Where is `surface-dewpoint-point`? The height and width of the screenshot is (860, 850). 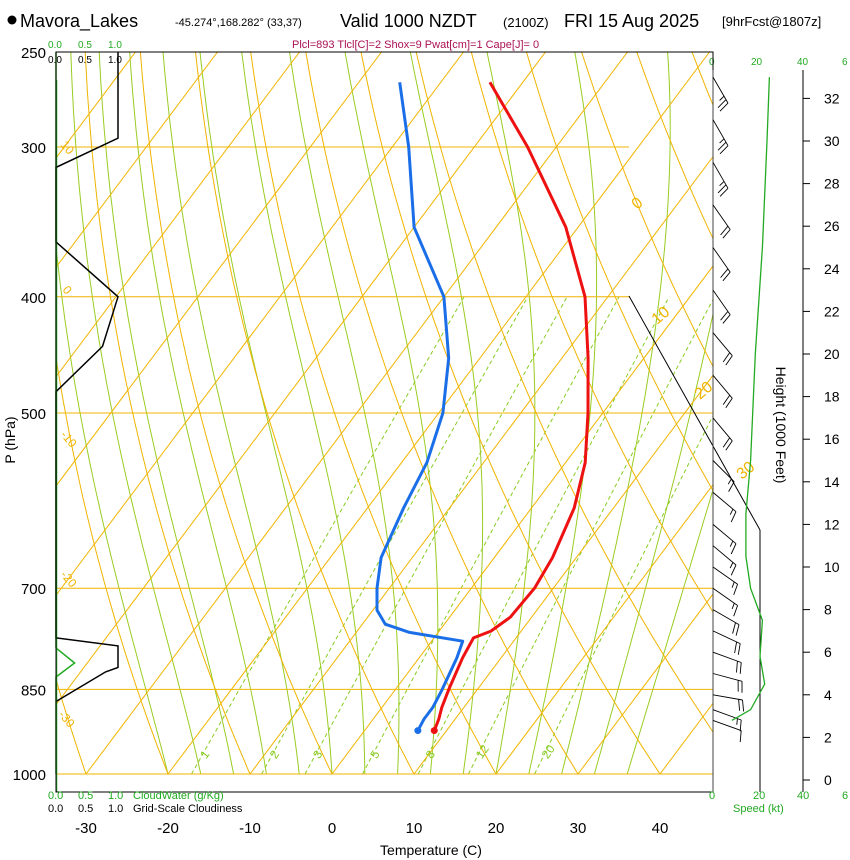 surface-dewpoint-point is located at coordinates (418, 731).